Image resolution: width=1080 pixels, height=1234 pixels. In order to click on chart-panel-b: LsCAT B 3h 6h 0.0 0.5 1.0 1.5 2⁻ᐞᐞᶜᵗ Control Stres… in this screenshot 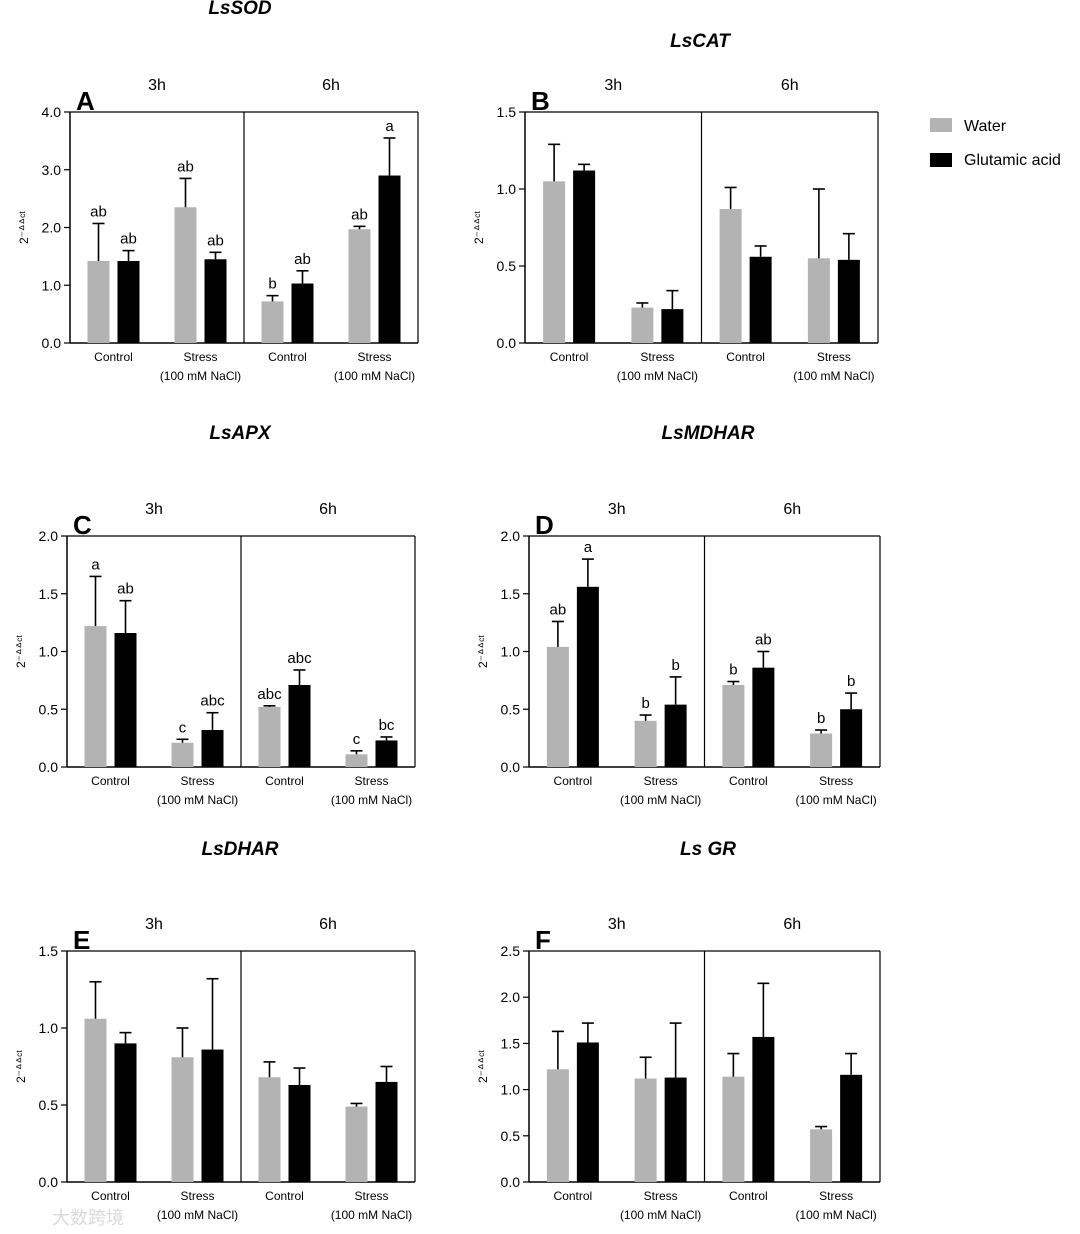, I will do `click(675, 207)`.